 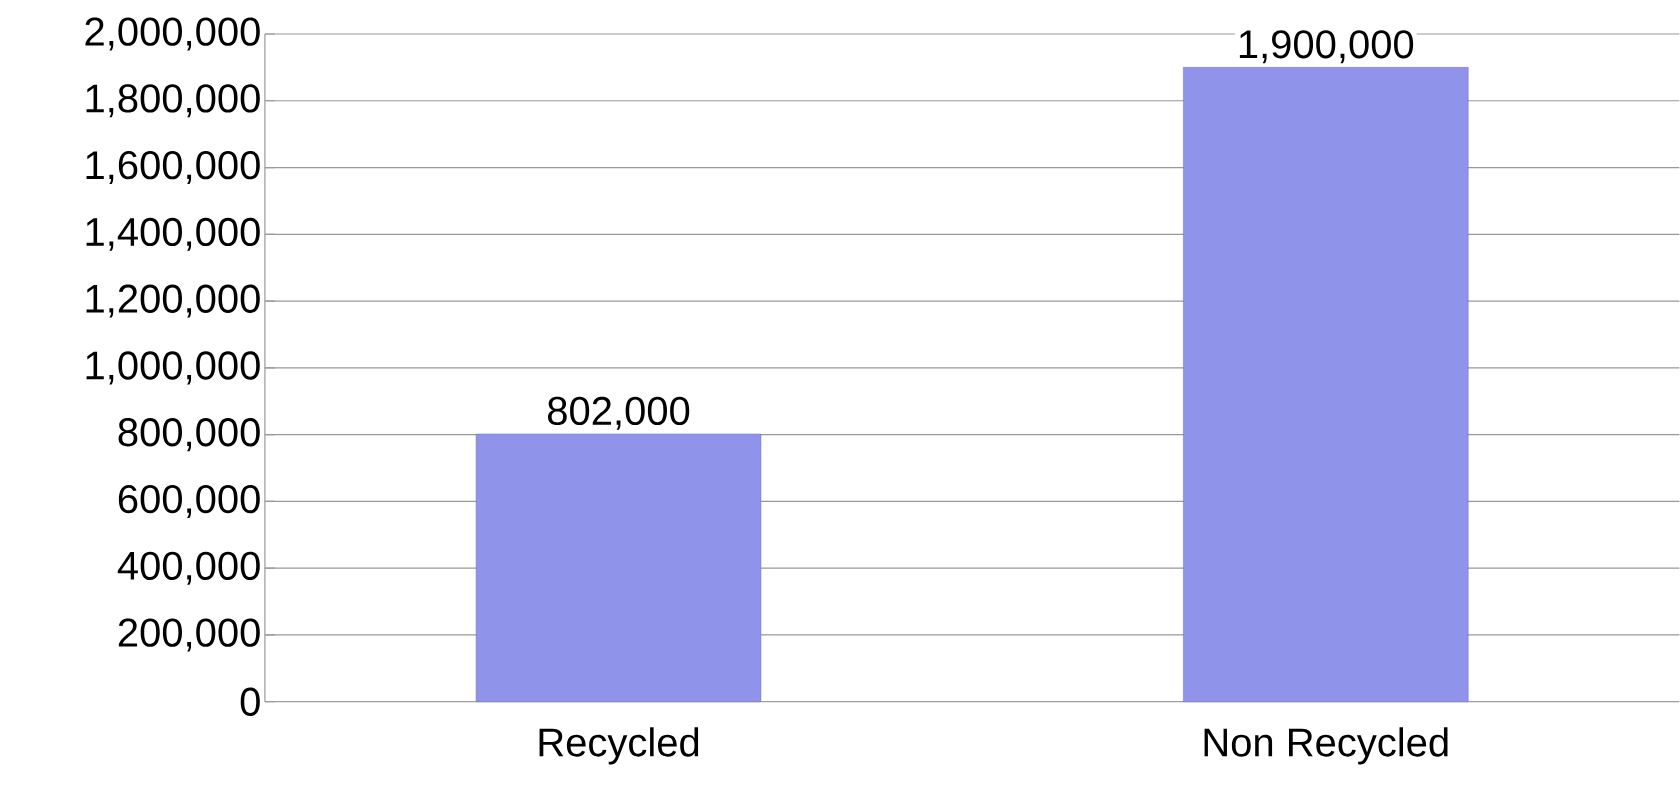 I want to click on data-label: 1,900,000, so click(x=1326, y=47).